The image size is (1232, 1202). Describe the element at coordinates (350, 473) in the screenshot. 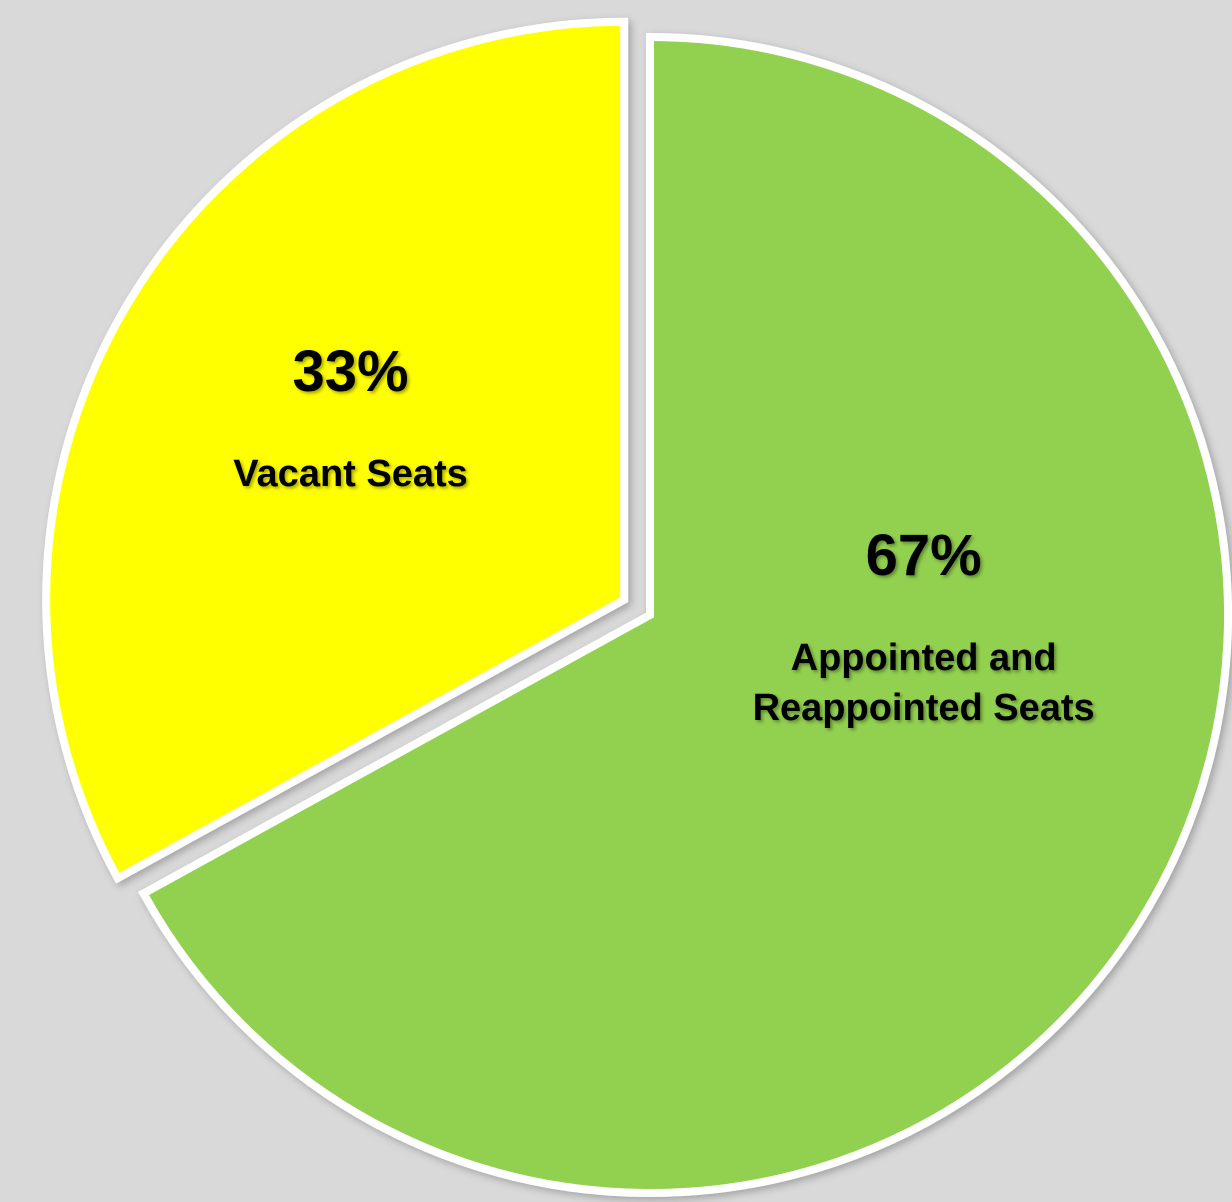

I see `category-label: Vacant Seats` at that location.